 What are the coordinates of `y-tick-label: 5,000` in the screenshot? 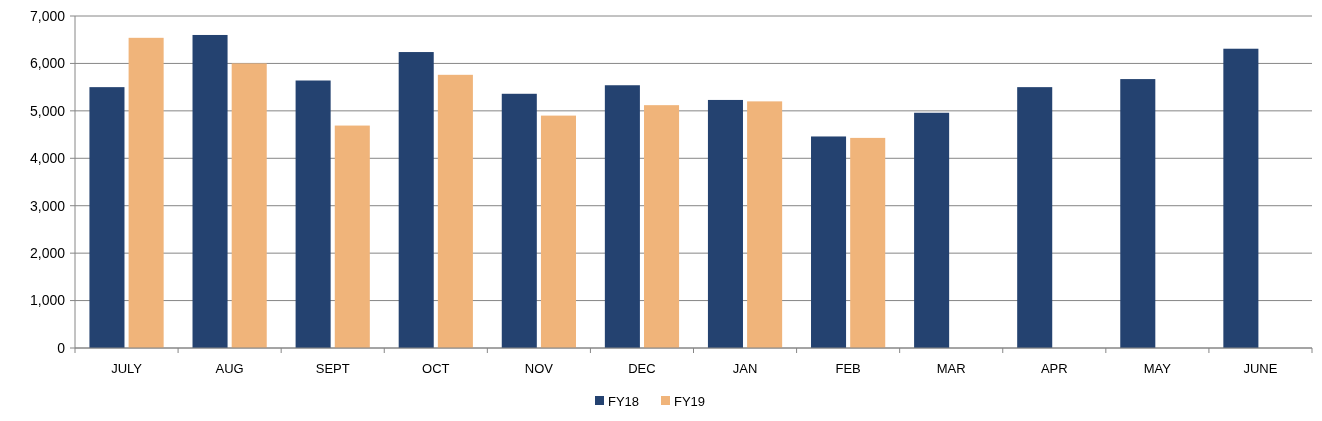 It's located at (47, 110).